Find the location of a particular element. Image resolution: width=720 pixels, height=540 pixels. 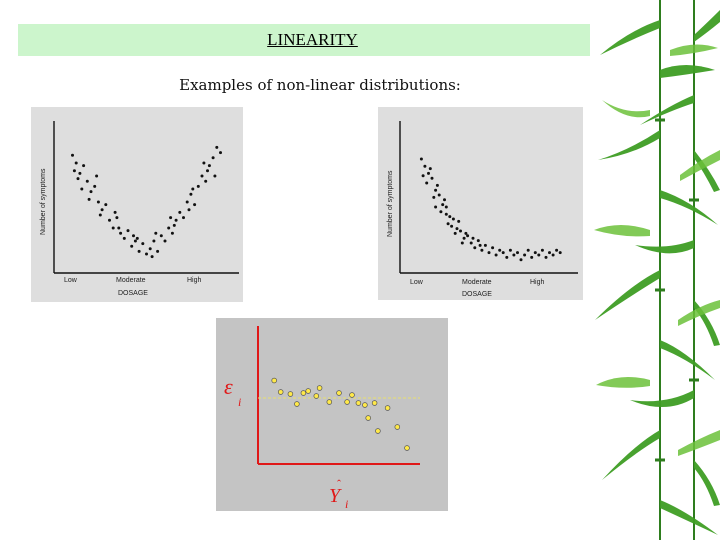

residual-plot-figure: ε i Y ˆ i is located at coordinates (332, 414).